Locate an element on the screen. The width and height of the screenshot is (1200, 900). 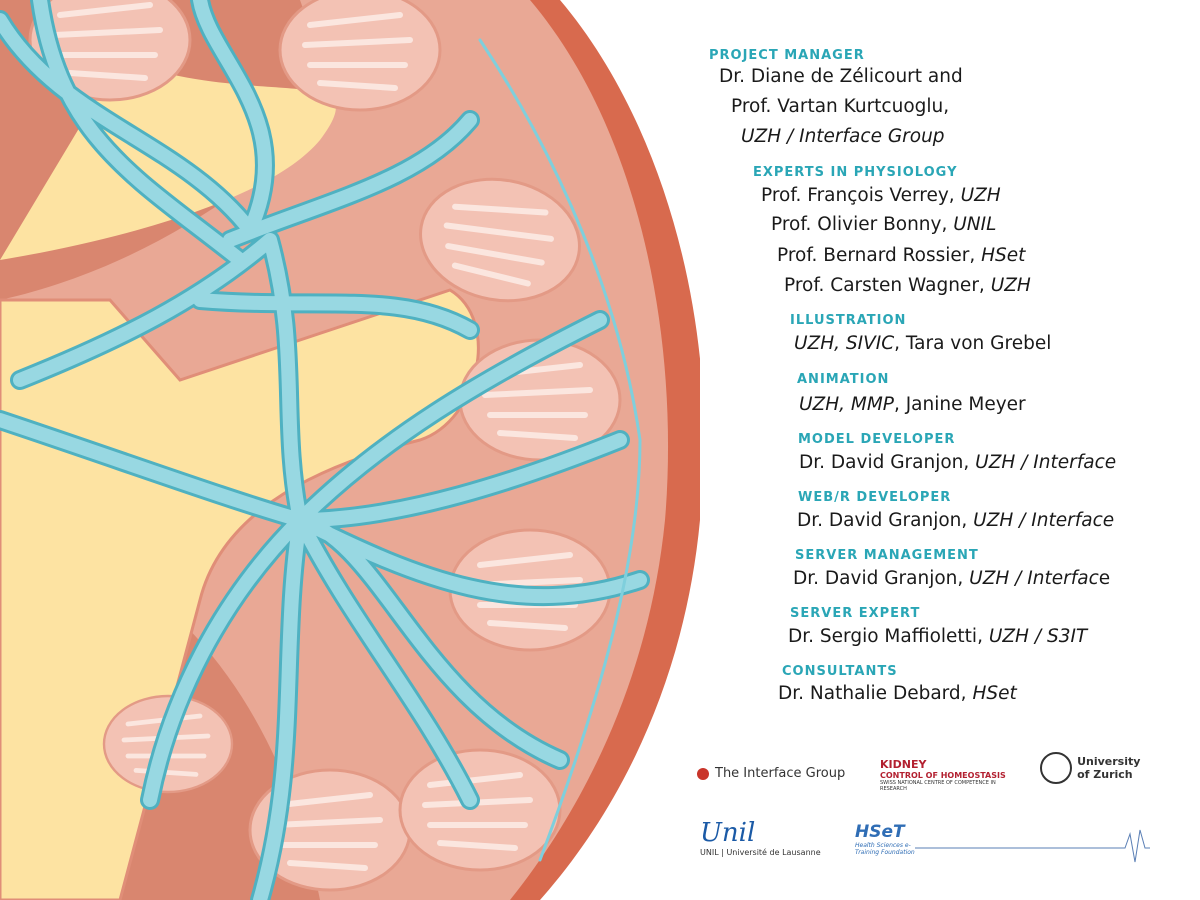
credit-text: UZH / Interface Group is located at coordinates (843, 136).